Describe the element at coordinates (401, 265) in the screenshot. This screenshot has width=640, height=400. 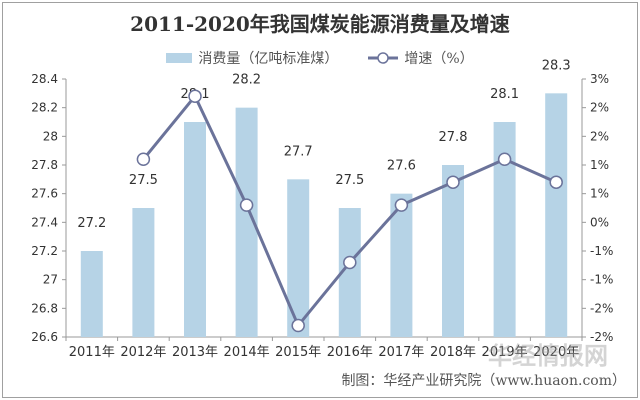
I see `bar-2017年` at that location.